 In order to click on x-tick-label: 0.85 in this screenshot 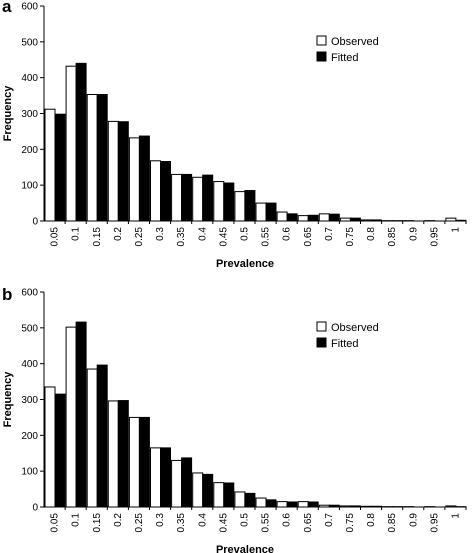, I will do `click(392, 523)`.